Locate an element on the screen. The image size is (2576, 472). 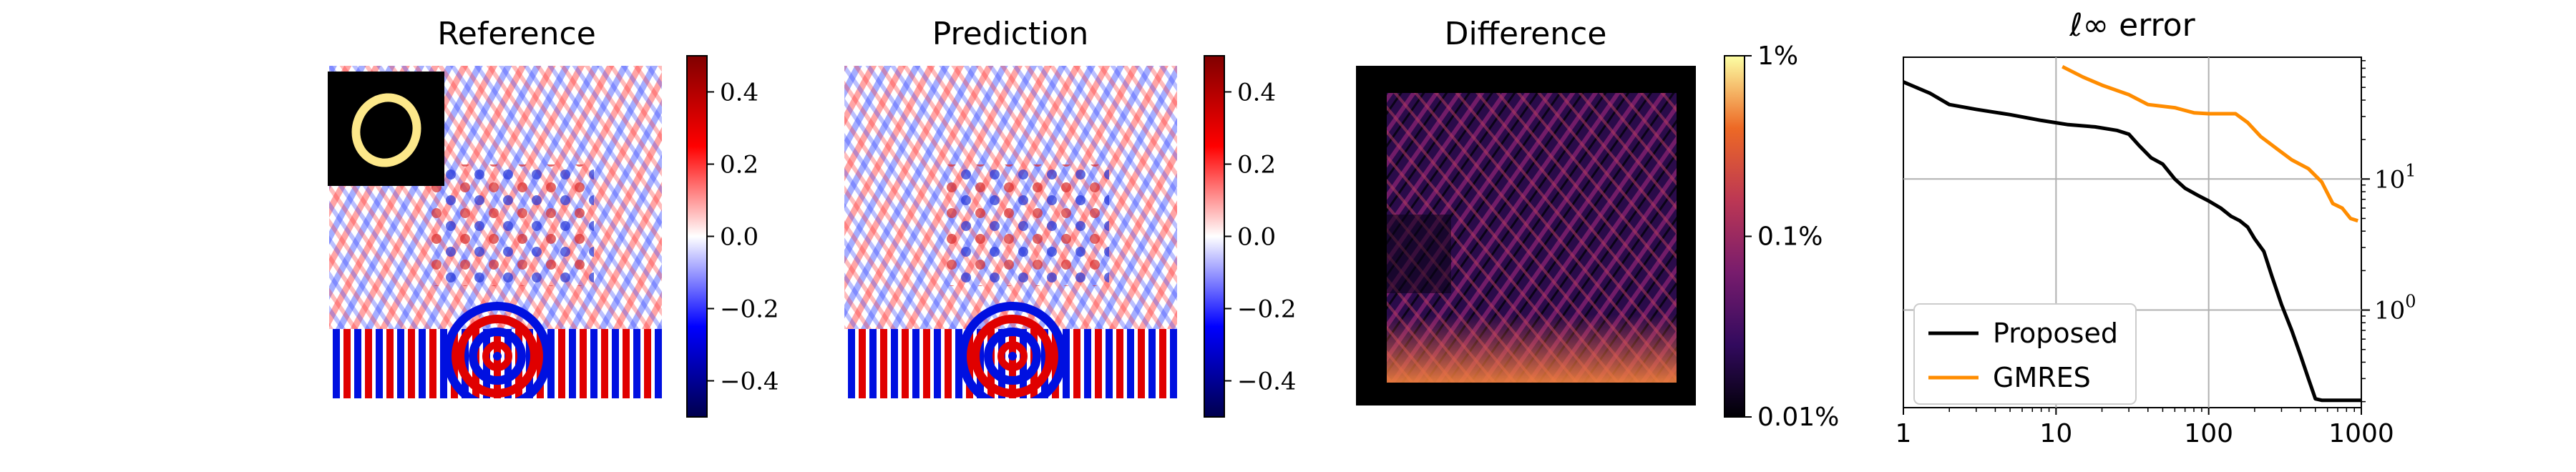
legend-label-gmres: GMRES is located at coordinates (2042, 378).